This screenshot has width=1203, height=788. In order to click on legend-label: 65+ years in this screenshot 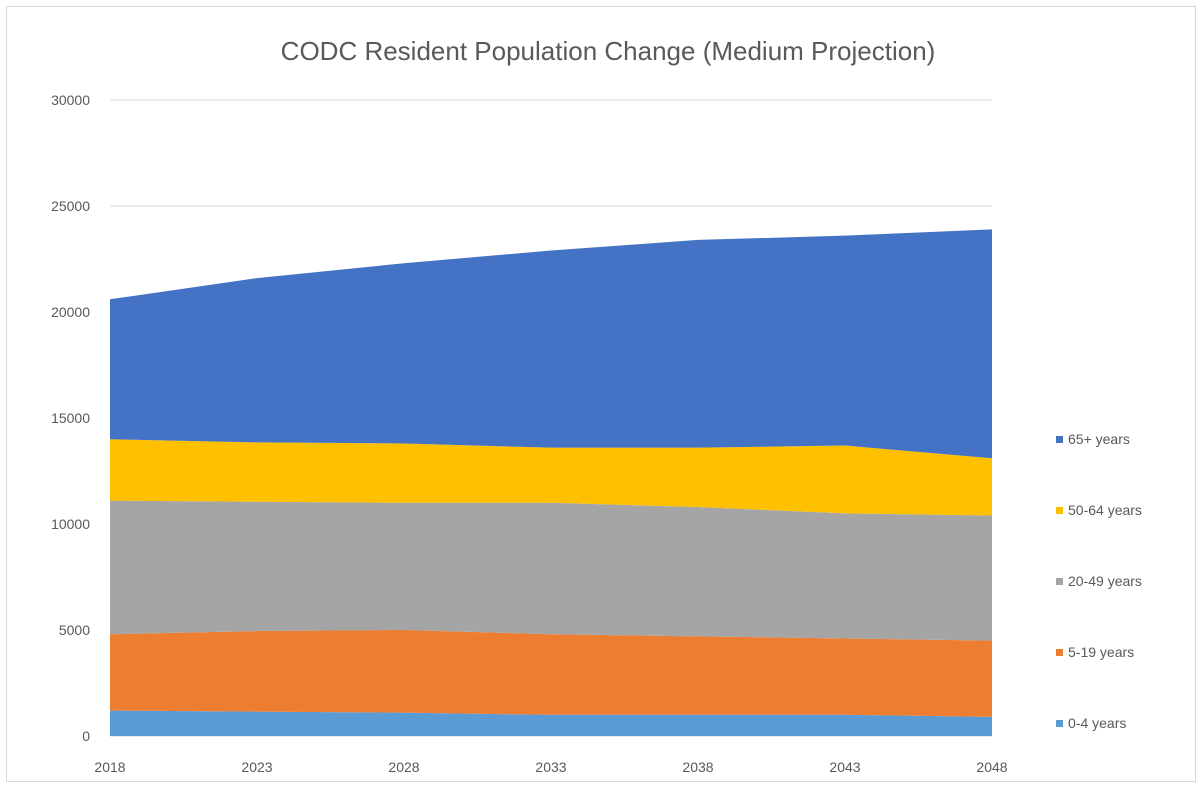, I will do `click(1099, 439)`.